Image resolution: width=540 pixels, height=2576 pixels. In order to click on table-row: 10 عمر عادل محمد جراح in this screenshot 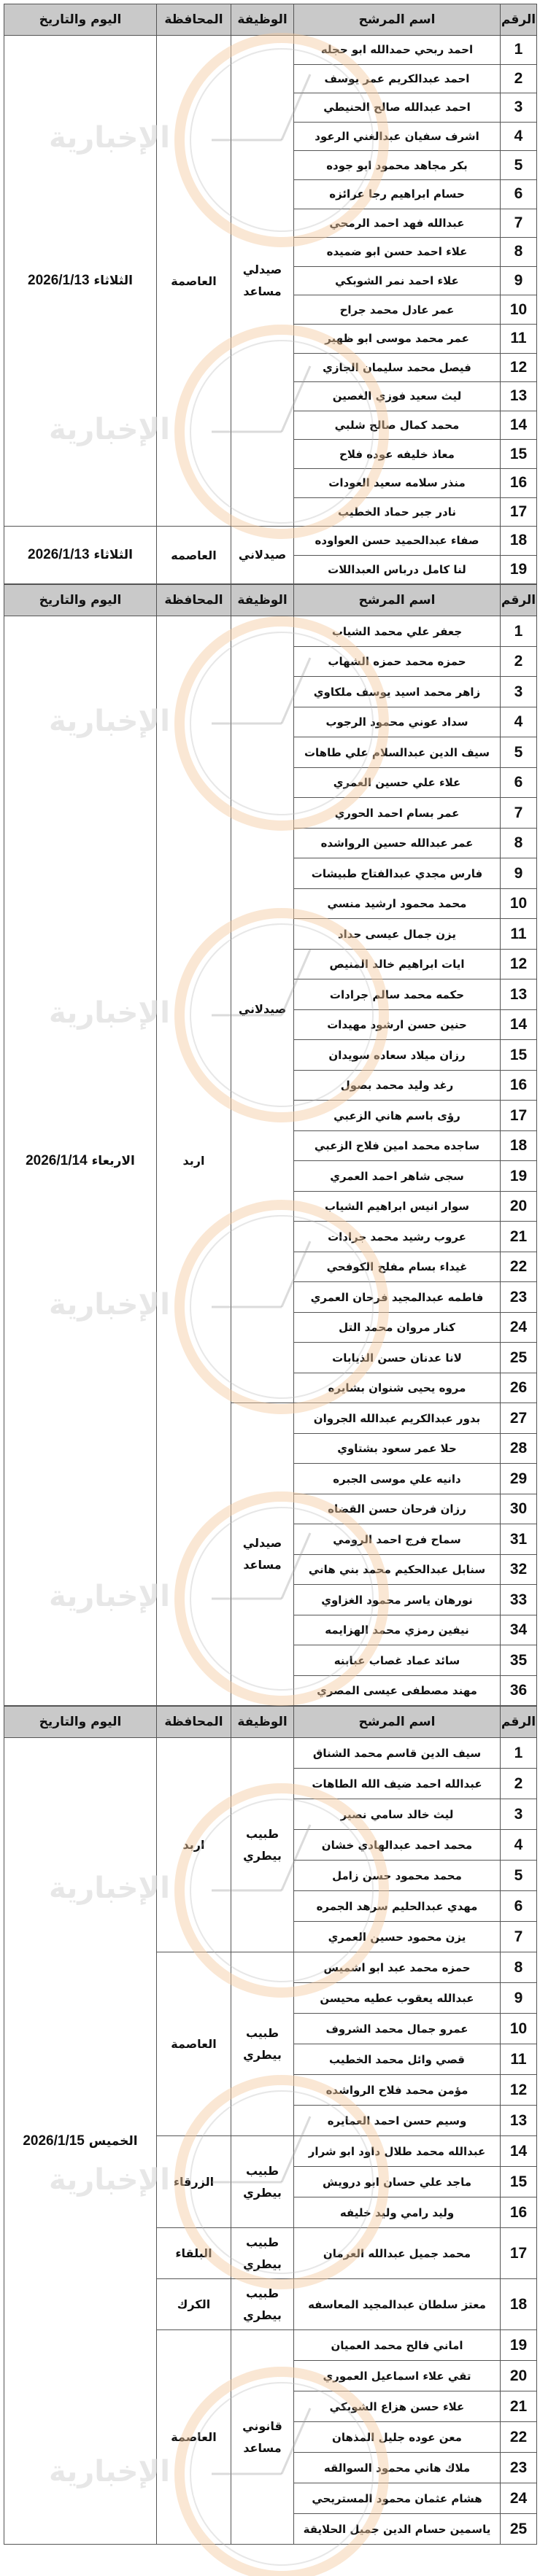, I will do `click(270, 310)`.